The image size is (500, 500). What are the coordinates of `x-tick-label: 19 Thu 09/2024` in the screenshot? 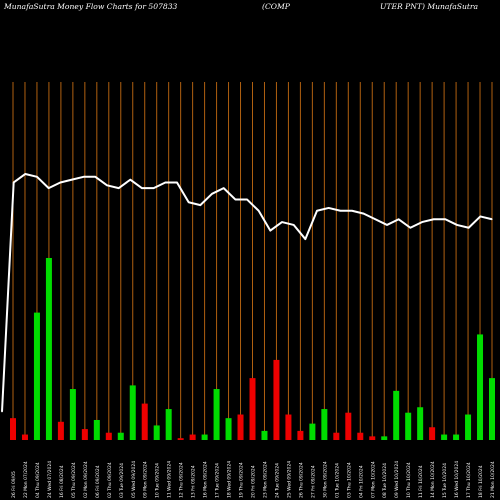 It's located at (242, 480).